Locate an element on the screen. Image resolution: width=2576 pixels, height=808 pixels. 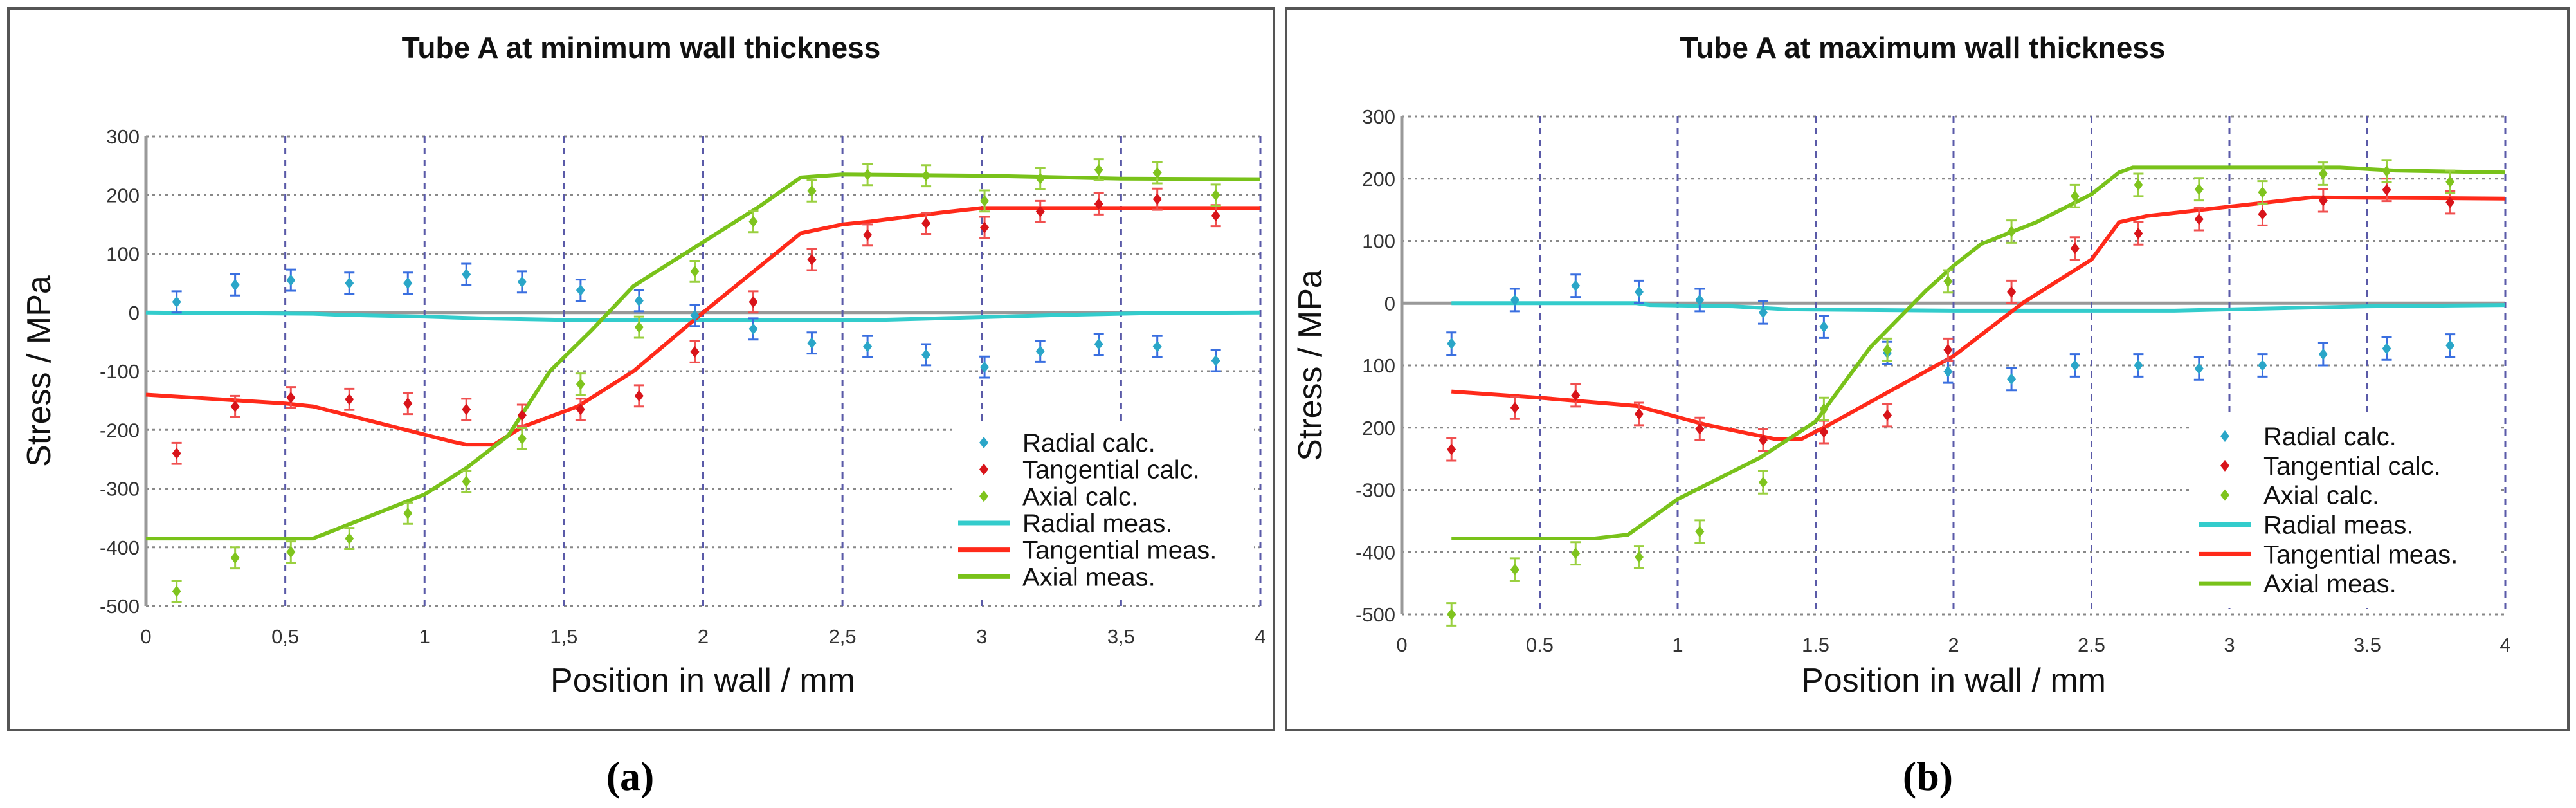
x-tick-label: 0 is located at coordinates (1401, 645).